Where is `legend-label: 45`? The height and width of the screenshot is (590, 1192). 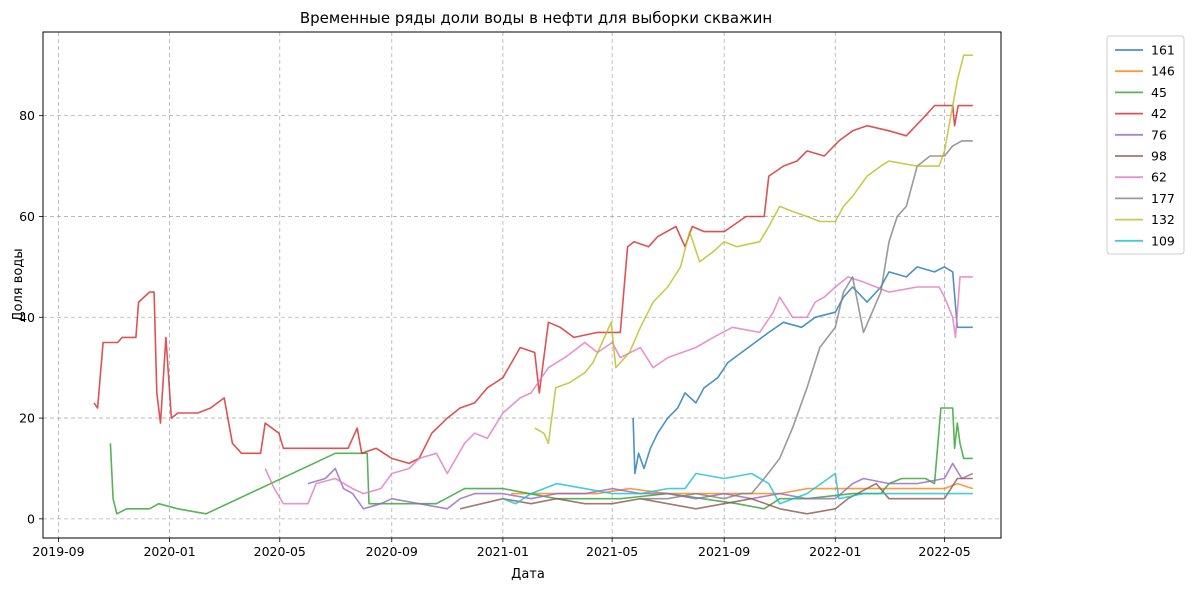
legend-label: 45 is located at coordinates (1159, 92).